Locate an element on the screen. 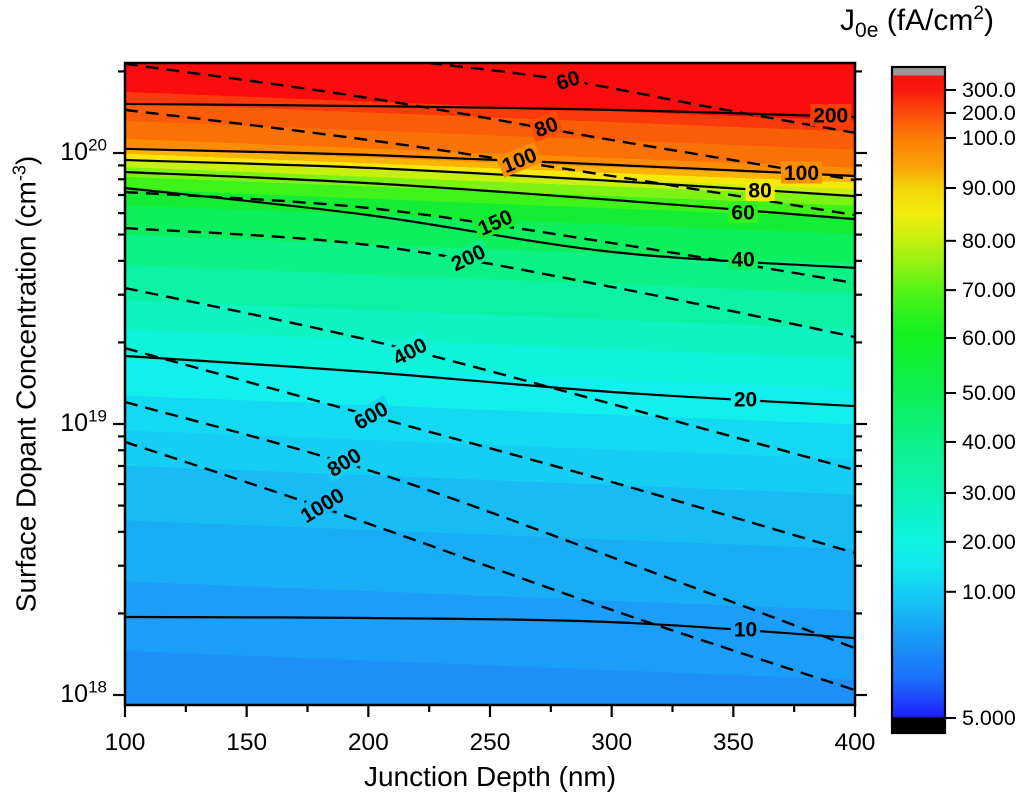 This screenshot has height=812, width=1025. colorbar-tick-label-100.0: 100.0 is located at coordinates (989, 138).